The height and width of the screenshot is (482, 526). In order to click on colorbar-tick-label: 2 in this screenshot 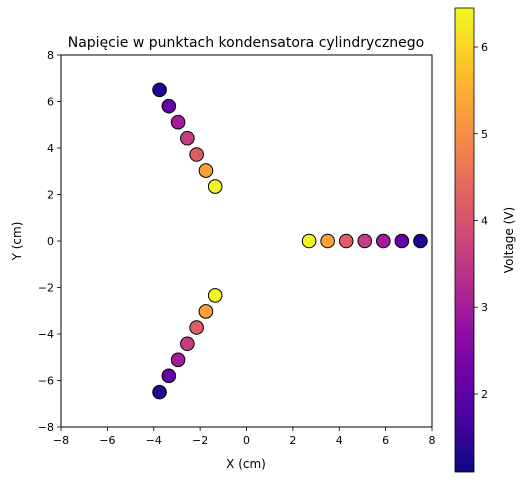, I will do `click(484, 394)`.